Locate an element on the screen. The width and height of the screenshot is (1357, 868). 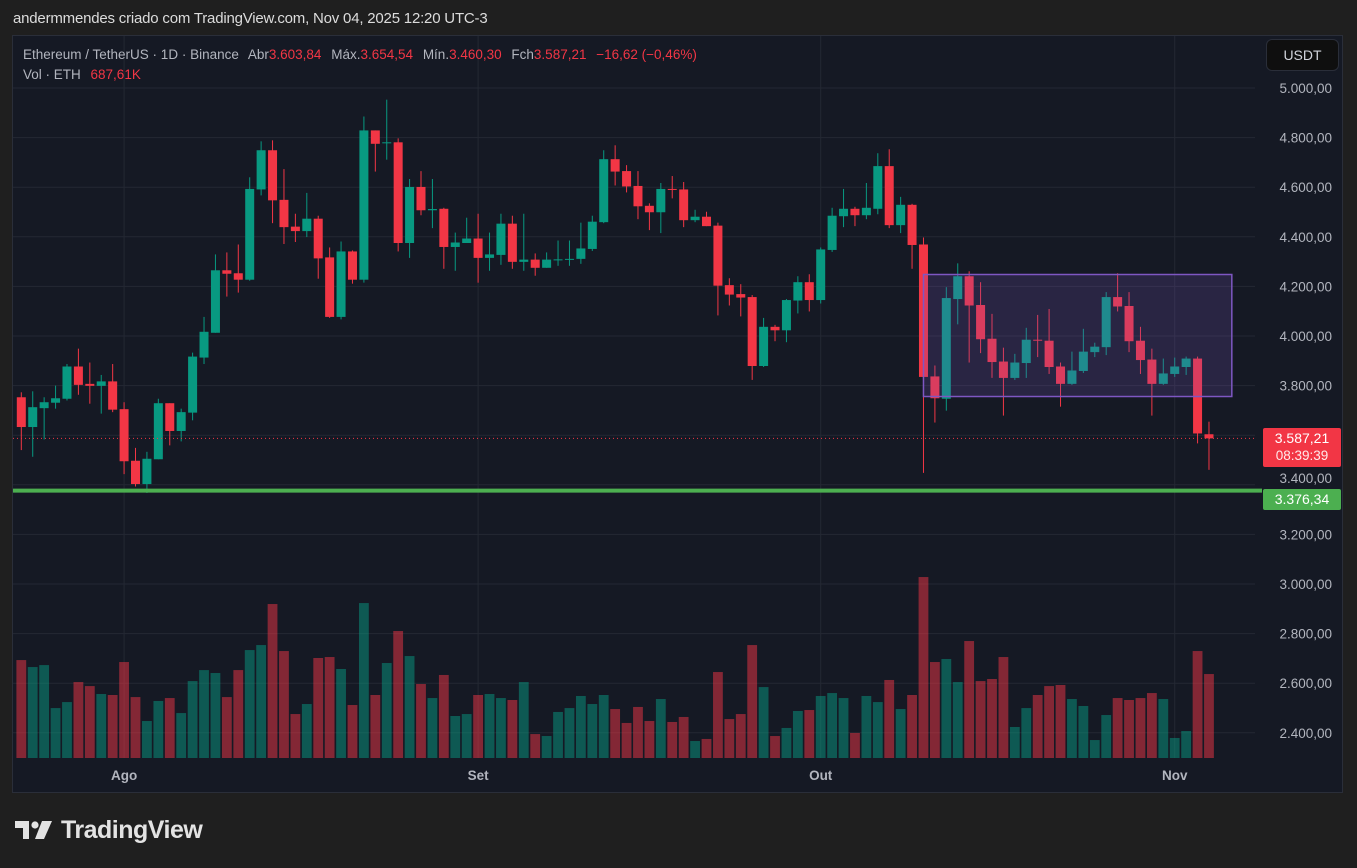
y-tick-label: 3.800,00 is located at coordinates (1305, 386).